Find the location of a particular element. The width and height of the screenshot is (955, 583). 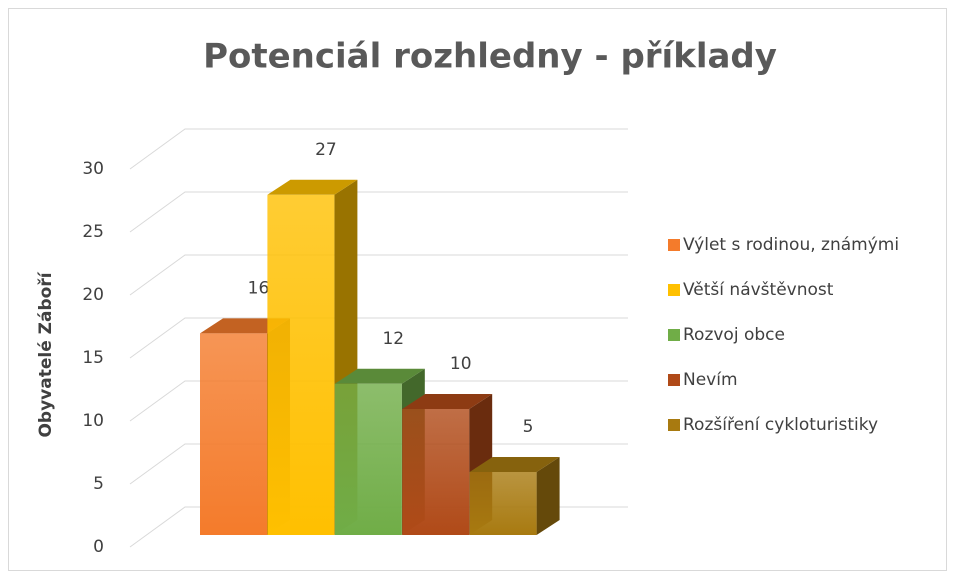

data-label: 12 is located at coordinates (393, 339).